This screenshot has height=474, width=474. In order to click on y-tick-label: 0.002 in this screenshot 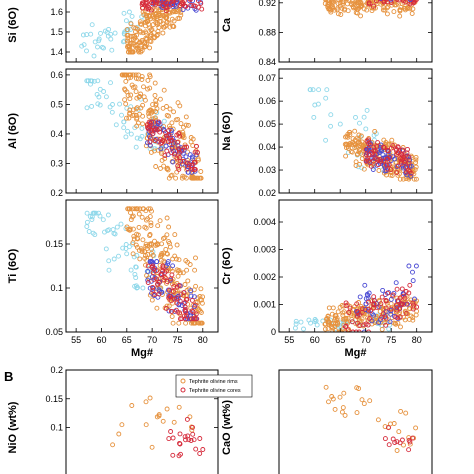, I will do `click(264, 277)`.